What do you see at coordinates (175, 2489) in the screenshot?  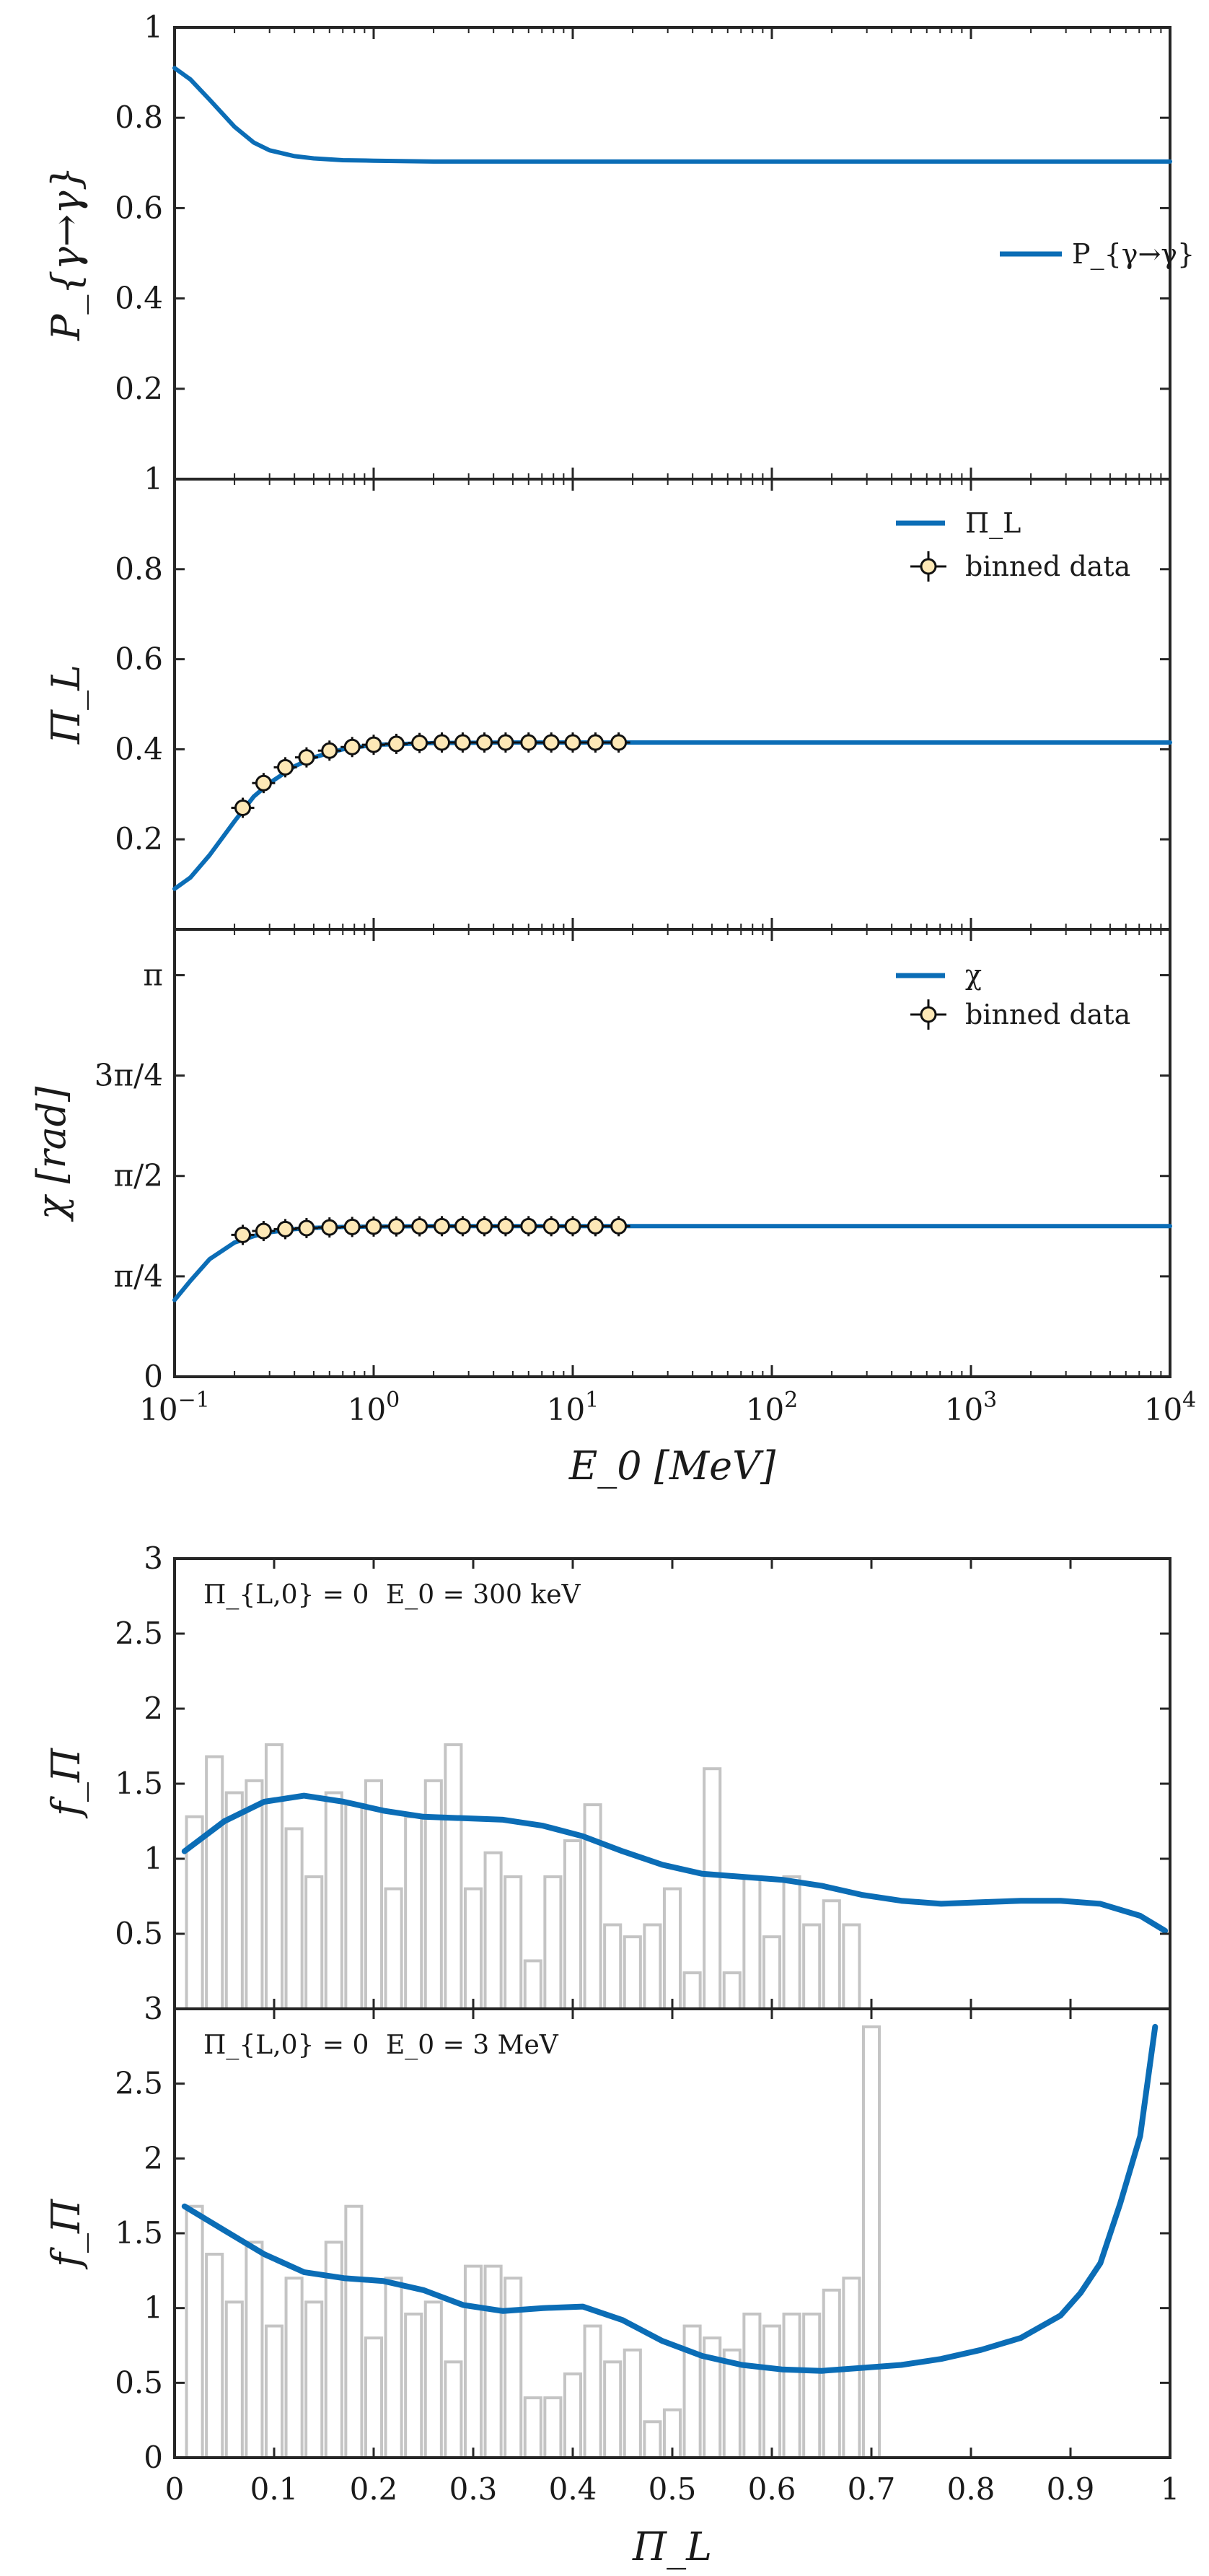 I see `x-tick-label: 0` at bounding box center [175, 2489].